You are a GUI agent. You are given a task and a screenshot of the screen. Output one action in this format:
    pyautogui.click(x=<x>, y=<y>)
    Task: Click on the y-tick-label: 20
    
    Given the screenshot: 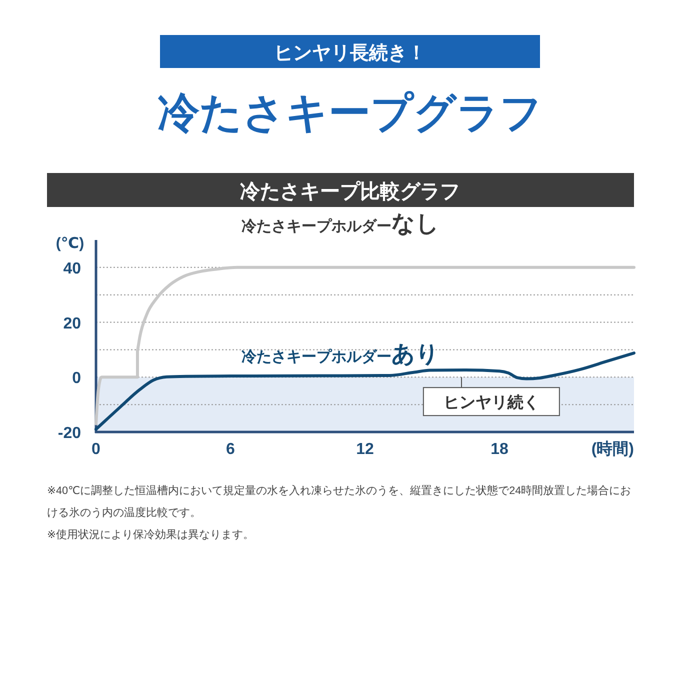 What is the action you would take?
    pyautogui.click(x=72, y=323)
    